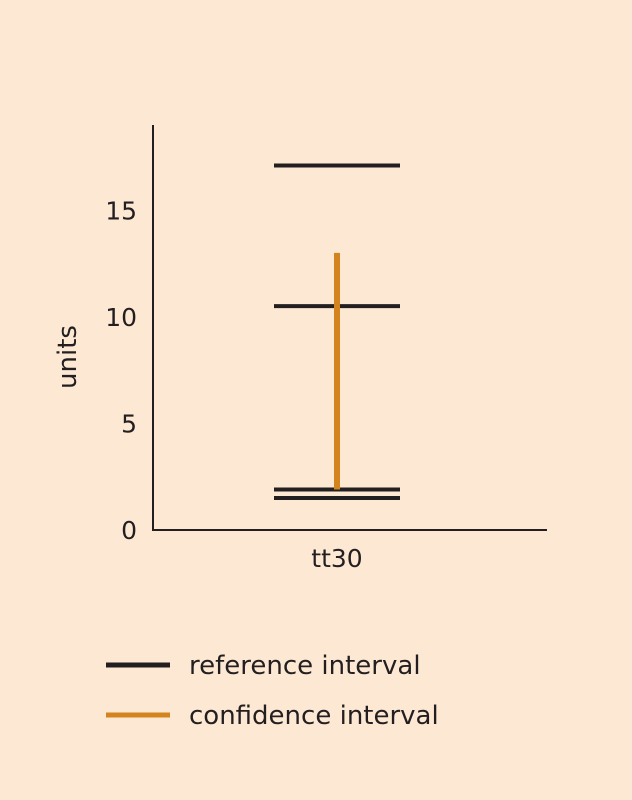 This screenshot has width=632, height=800. What do you see at coordinates (129, 423) in the screenshot?
I see `y-tick-label: 5` at bounding box center [129, 423].